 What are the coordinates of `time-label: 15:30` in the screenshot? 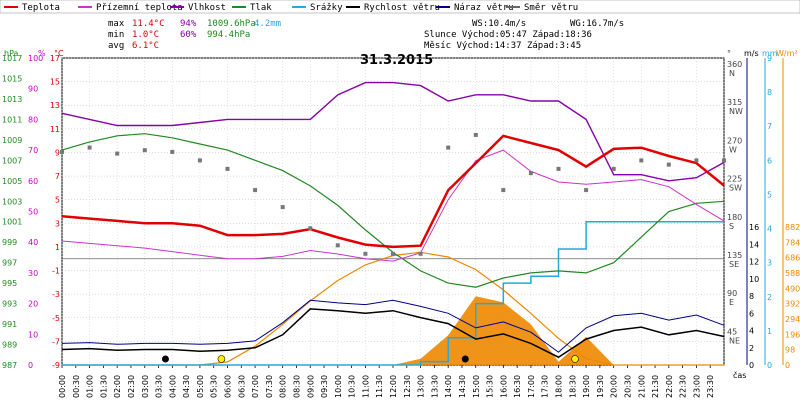 It's located at (490, 386).